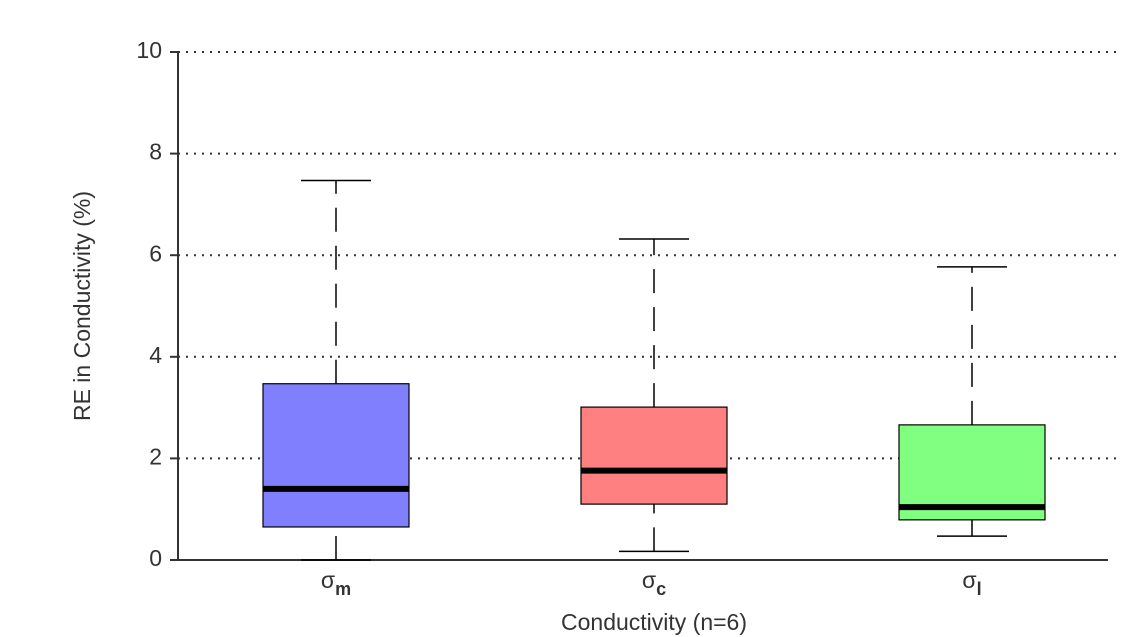 This screenshot has width=1124, height=637. What do you see at coordinates (343, 589) in the screenshot?
I see `category-subscript: m` at bounding box center [343, 589].